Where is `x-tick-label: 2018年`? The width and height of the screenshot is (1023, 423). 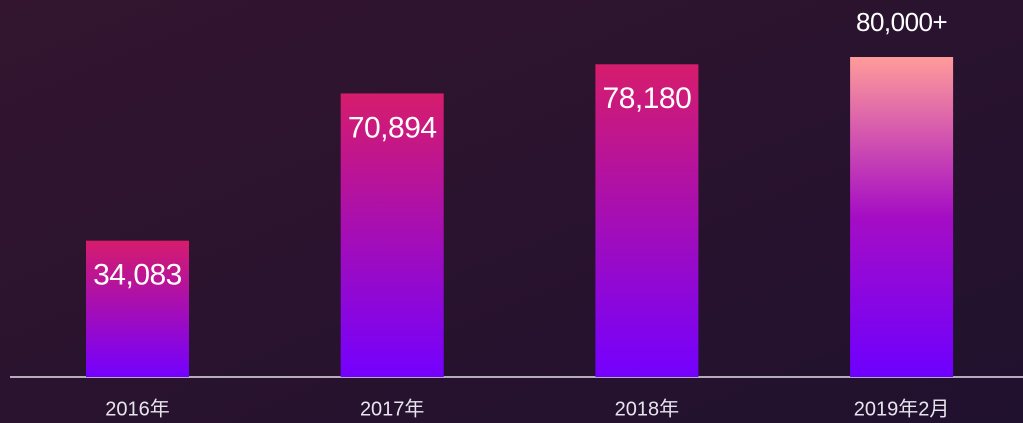 x-tick-label: 2018年 is located at coordinates (647, 408).